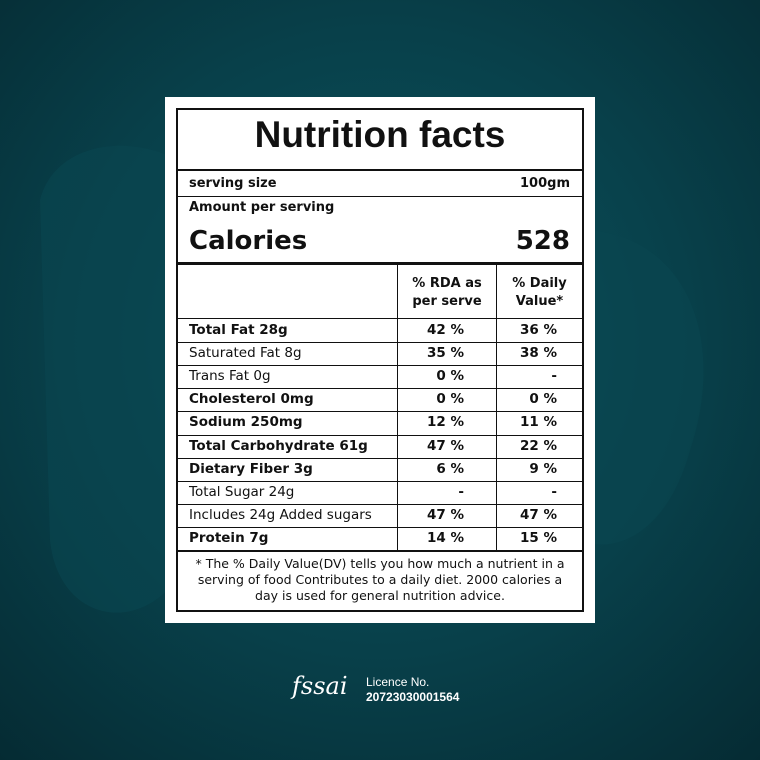 The height and width of the screenshot is (760, 760). What do you see at coordinates (245, 353) in the screenshot?
I see `nutrient-name: Saturated Fat 8g` at bounding box center [245, 353].